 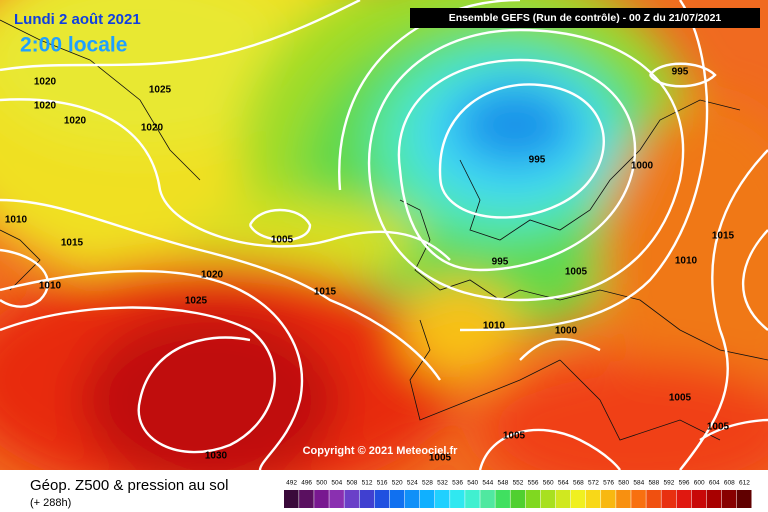 What do you see at coordinates (129, 485) in the screenshot?
I see `legend-title: Géop. Z500 & pression au sol` at bounding box center [129, 485].